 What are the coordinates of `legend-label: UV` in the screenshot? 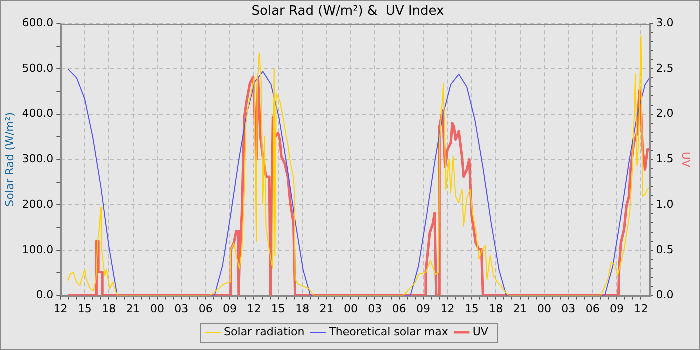 It's located at (480, 331).